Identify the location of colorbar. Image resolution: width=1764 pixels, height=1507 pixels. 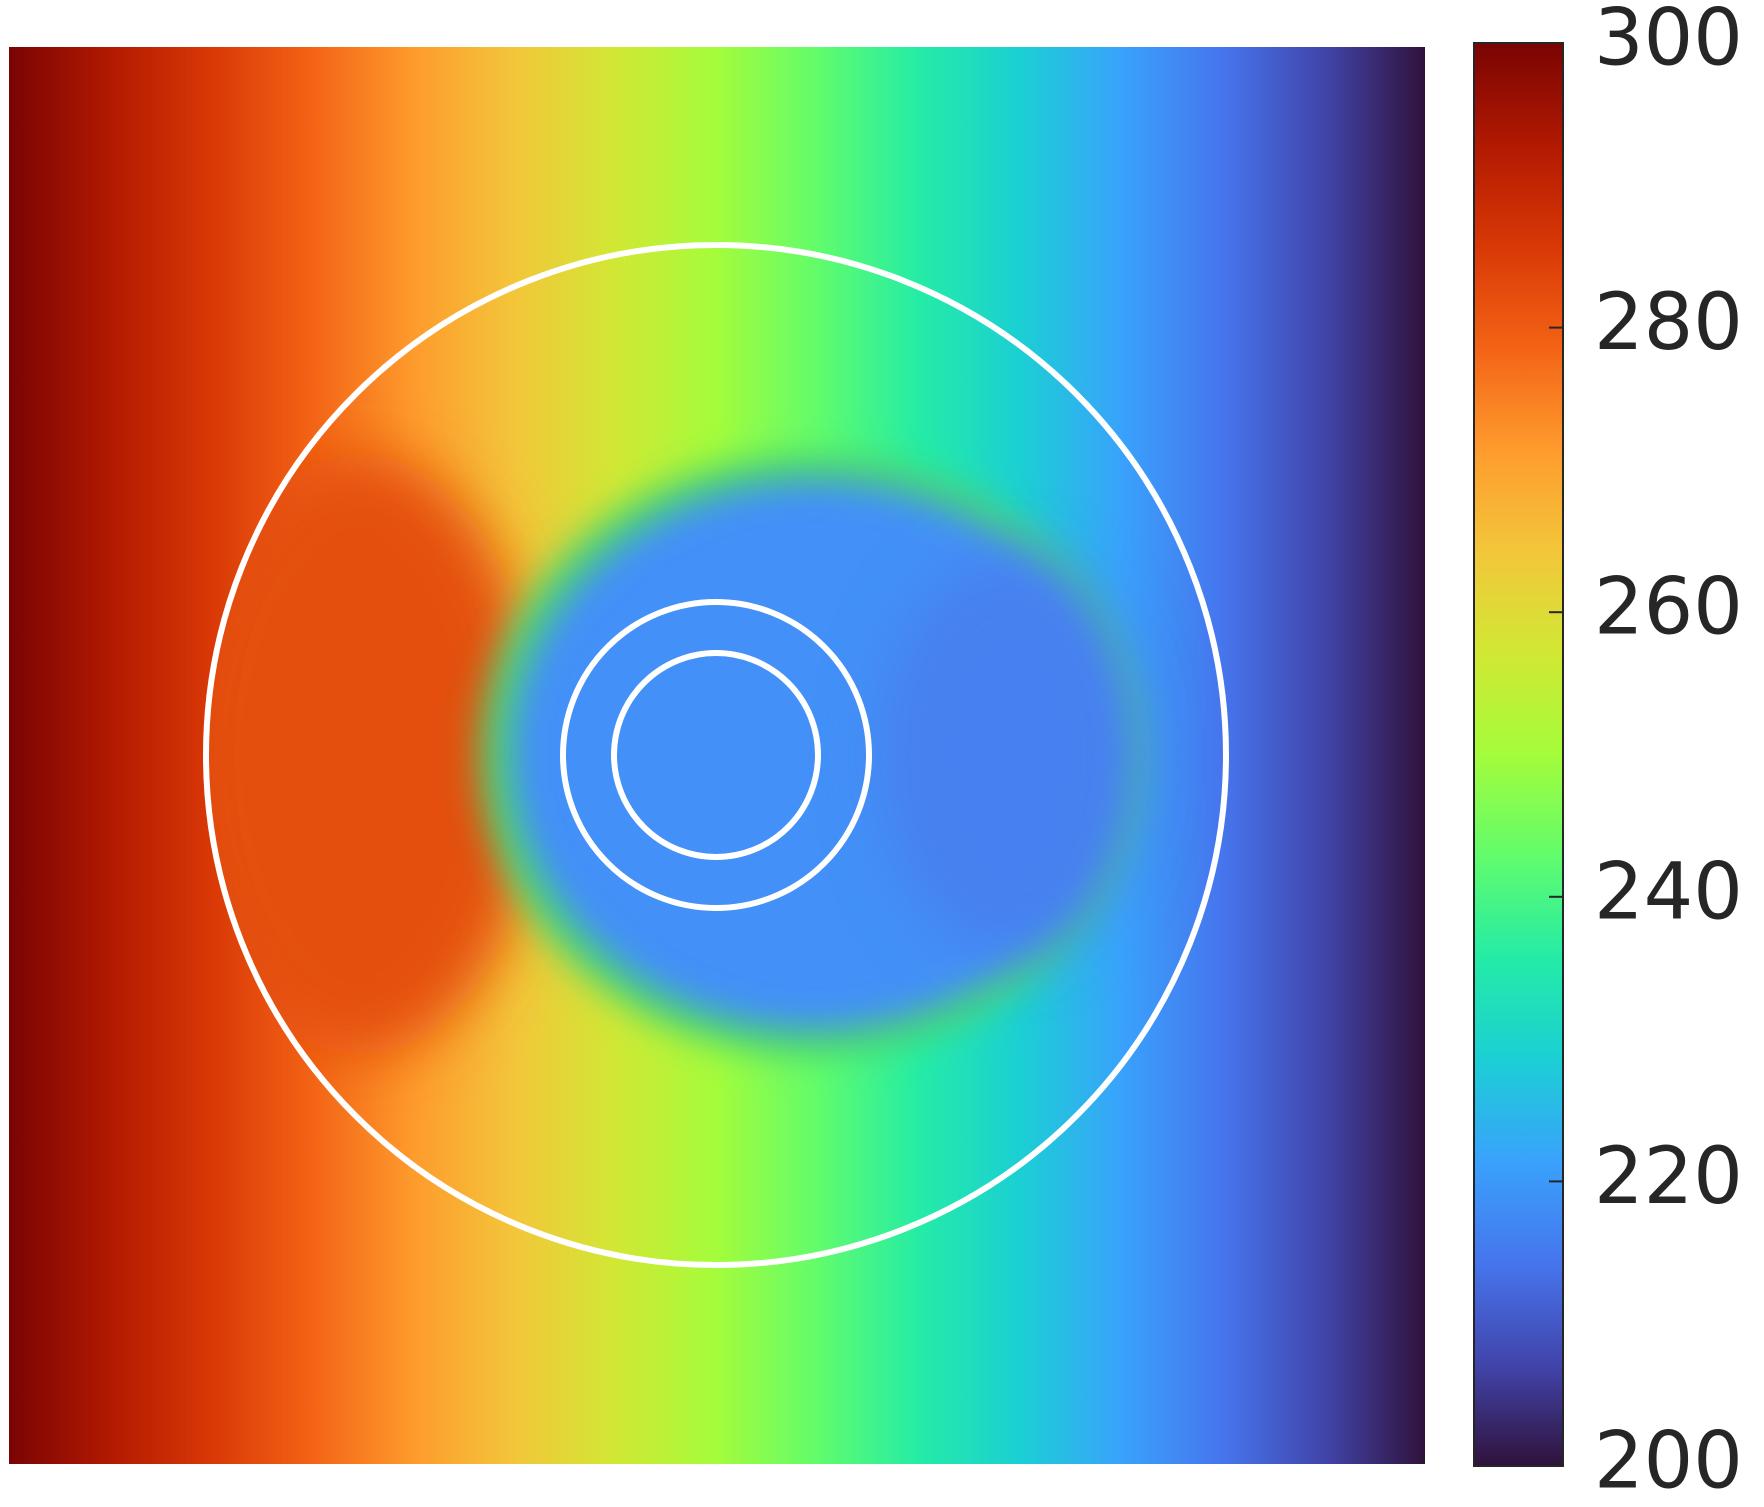
(1518, 754).